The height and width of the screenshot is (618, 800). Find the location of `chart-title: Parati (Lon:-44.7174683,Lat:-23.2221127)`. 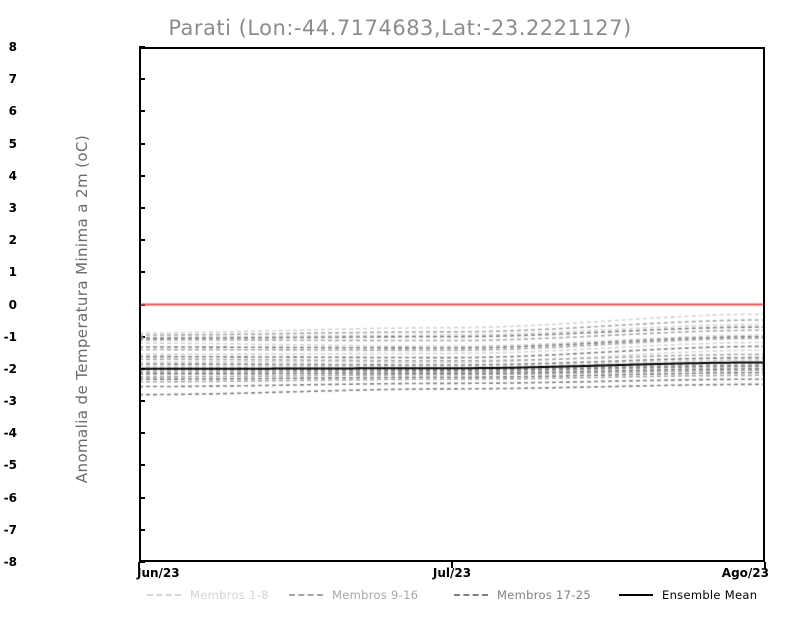

chart-title: Parati (Lon:-44.7174683,Lat:-23.2221127) is located at coordinates (400, 28).